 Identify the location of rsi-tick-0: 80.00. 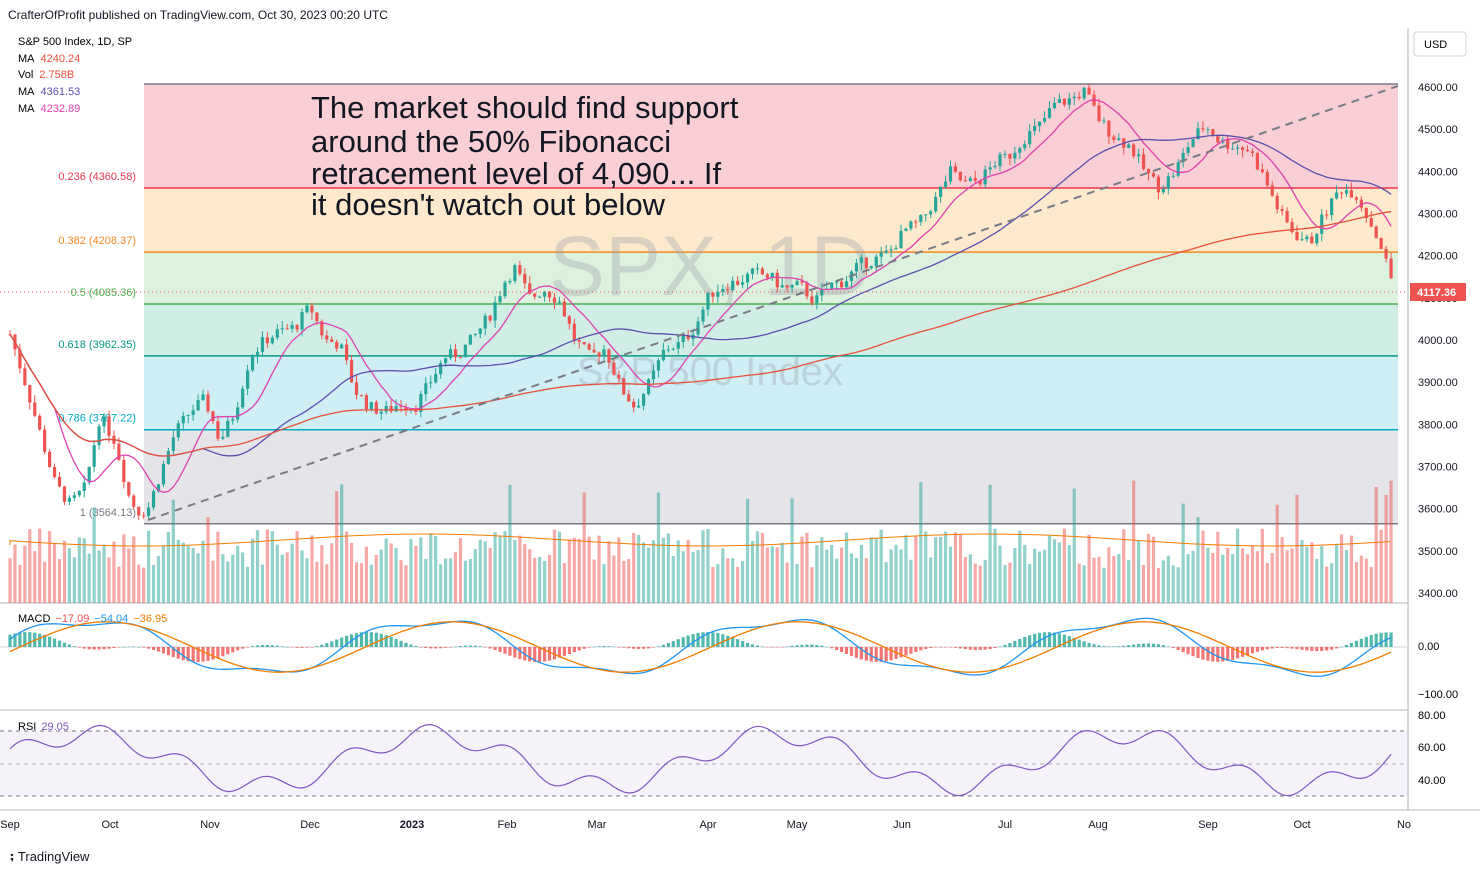
(1432, 716).